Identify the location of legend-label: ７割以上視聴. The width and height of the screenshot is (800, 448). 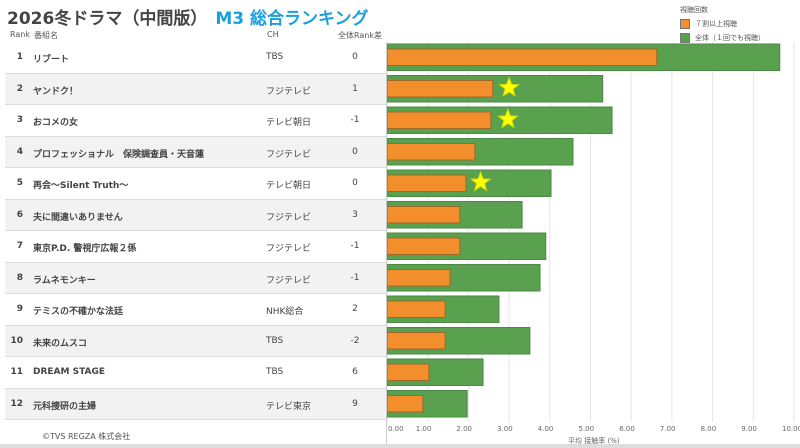
(716, 24).